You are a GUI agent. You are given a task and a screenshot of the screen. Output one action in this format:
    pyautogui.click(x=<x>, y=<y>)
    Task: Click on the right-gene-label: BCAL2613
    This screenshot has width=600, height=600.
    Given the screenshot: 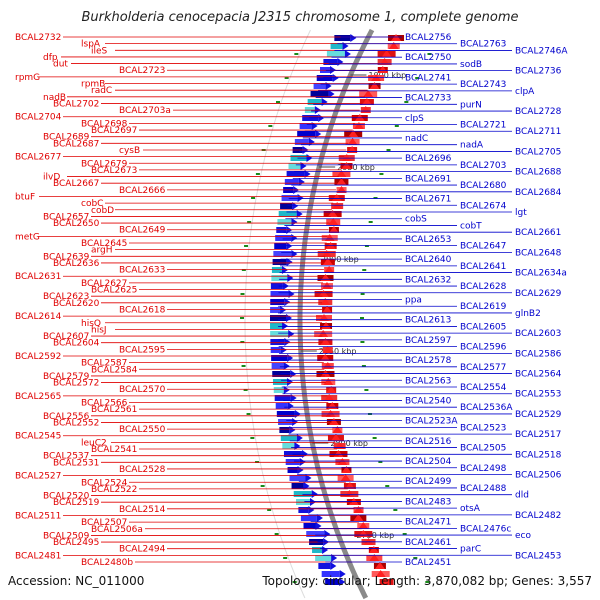 What is the action you would take?
    pyautogui.click(x=428, y=321)
    